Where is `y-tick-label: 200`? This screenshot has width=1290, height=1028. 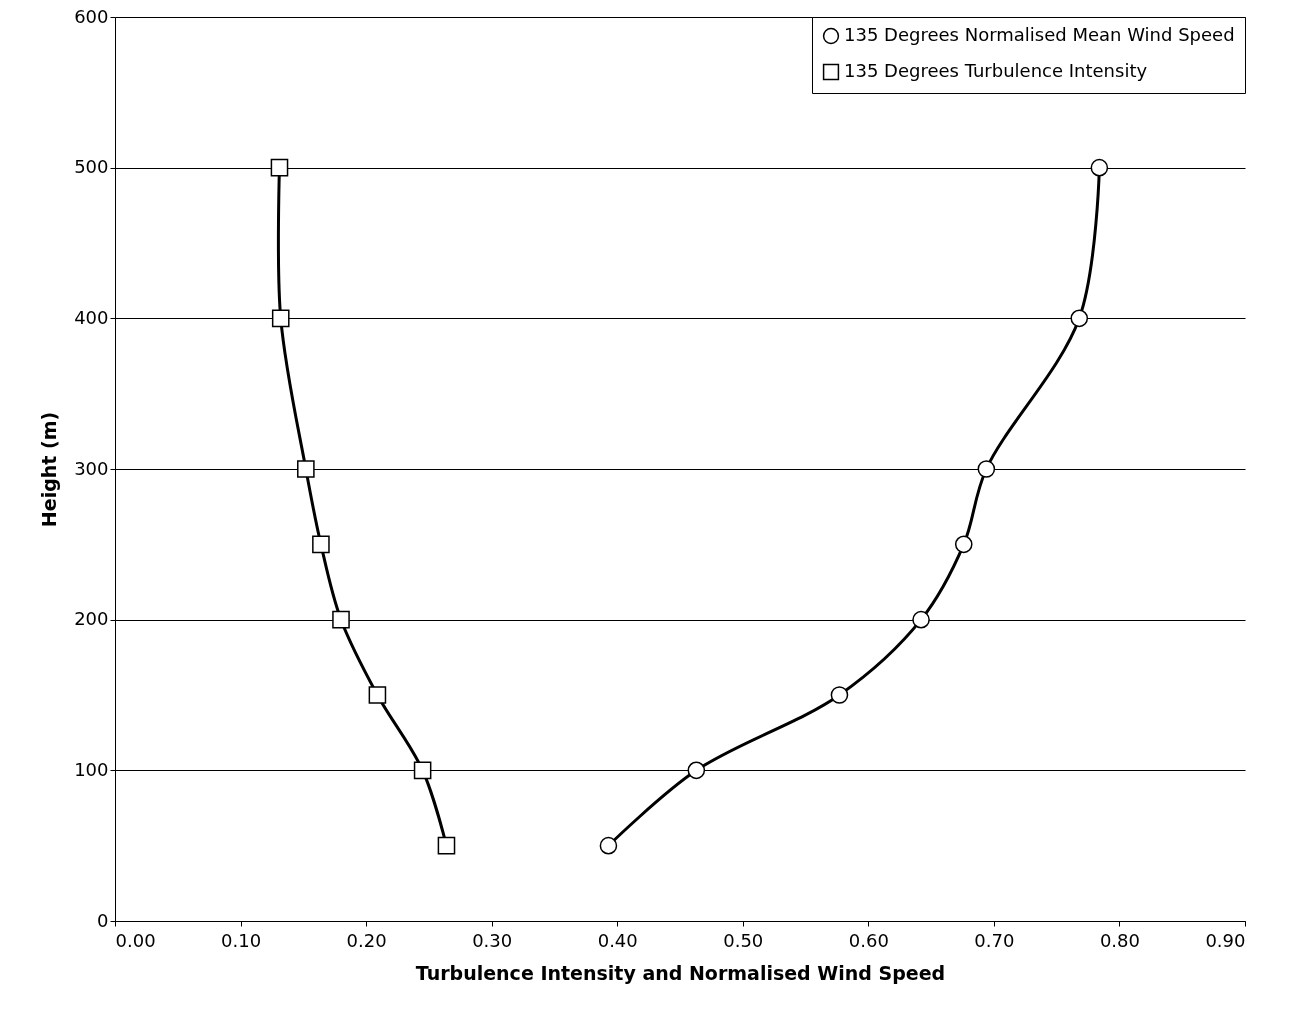 y-tick-label: 200 is located at coordinates (91, 619).